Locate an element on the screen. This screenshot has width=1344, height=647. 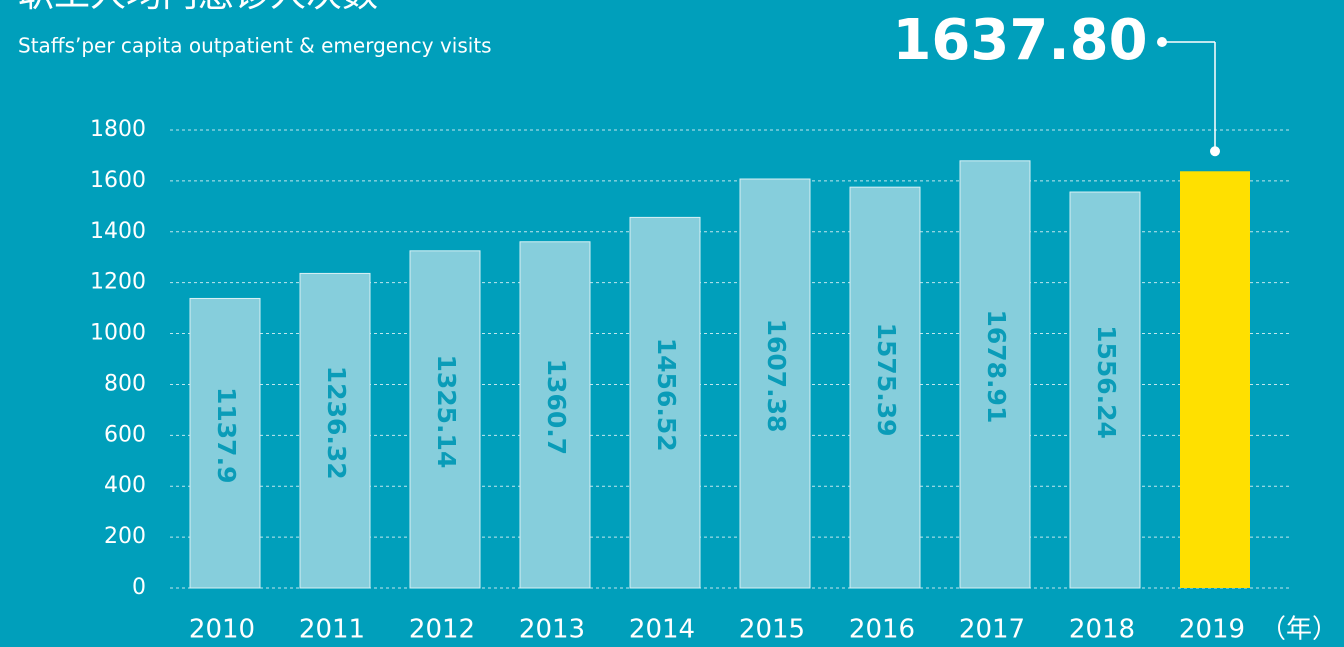
x-tick-label: 2016 is located at coordinates (882, 630).